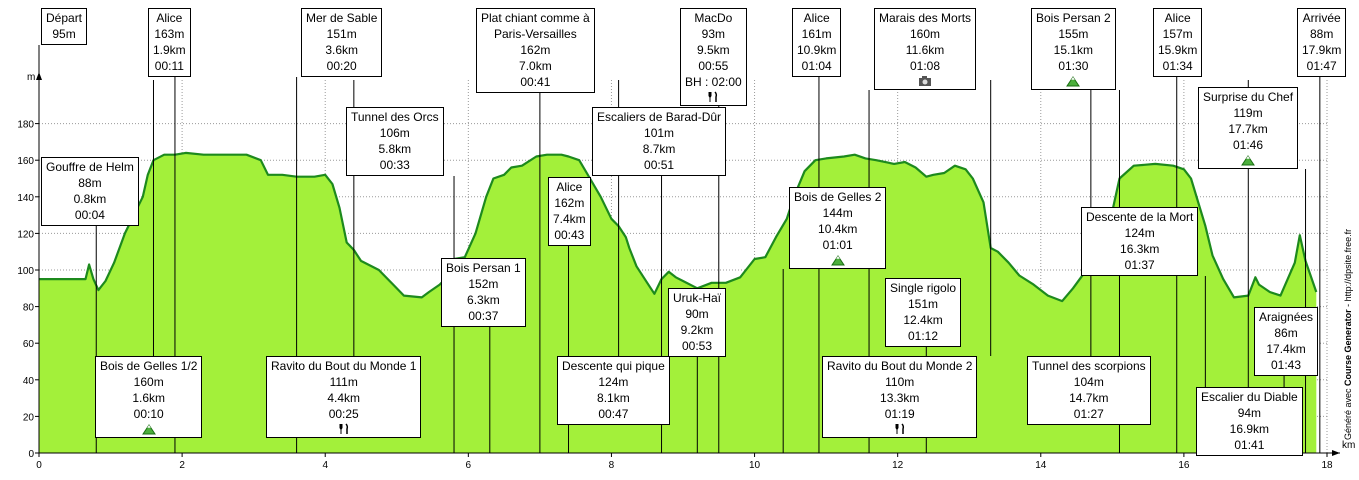 This screenshot has height=480, width=1359. I want to click on annotation-line: 13.3km, so click(900, 398).